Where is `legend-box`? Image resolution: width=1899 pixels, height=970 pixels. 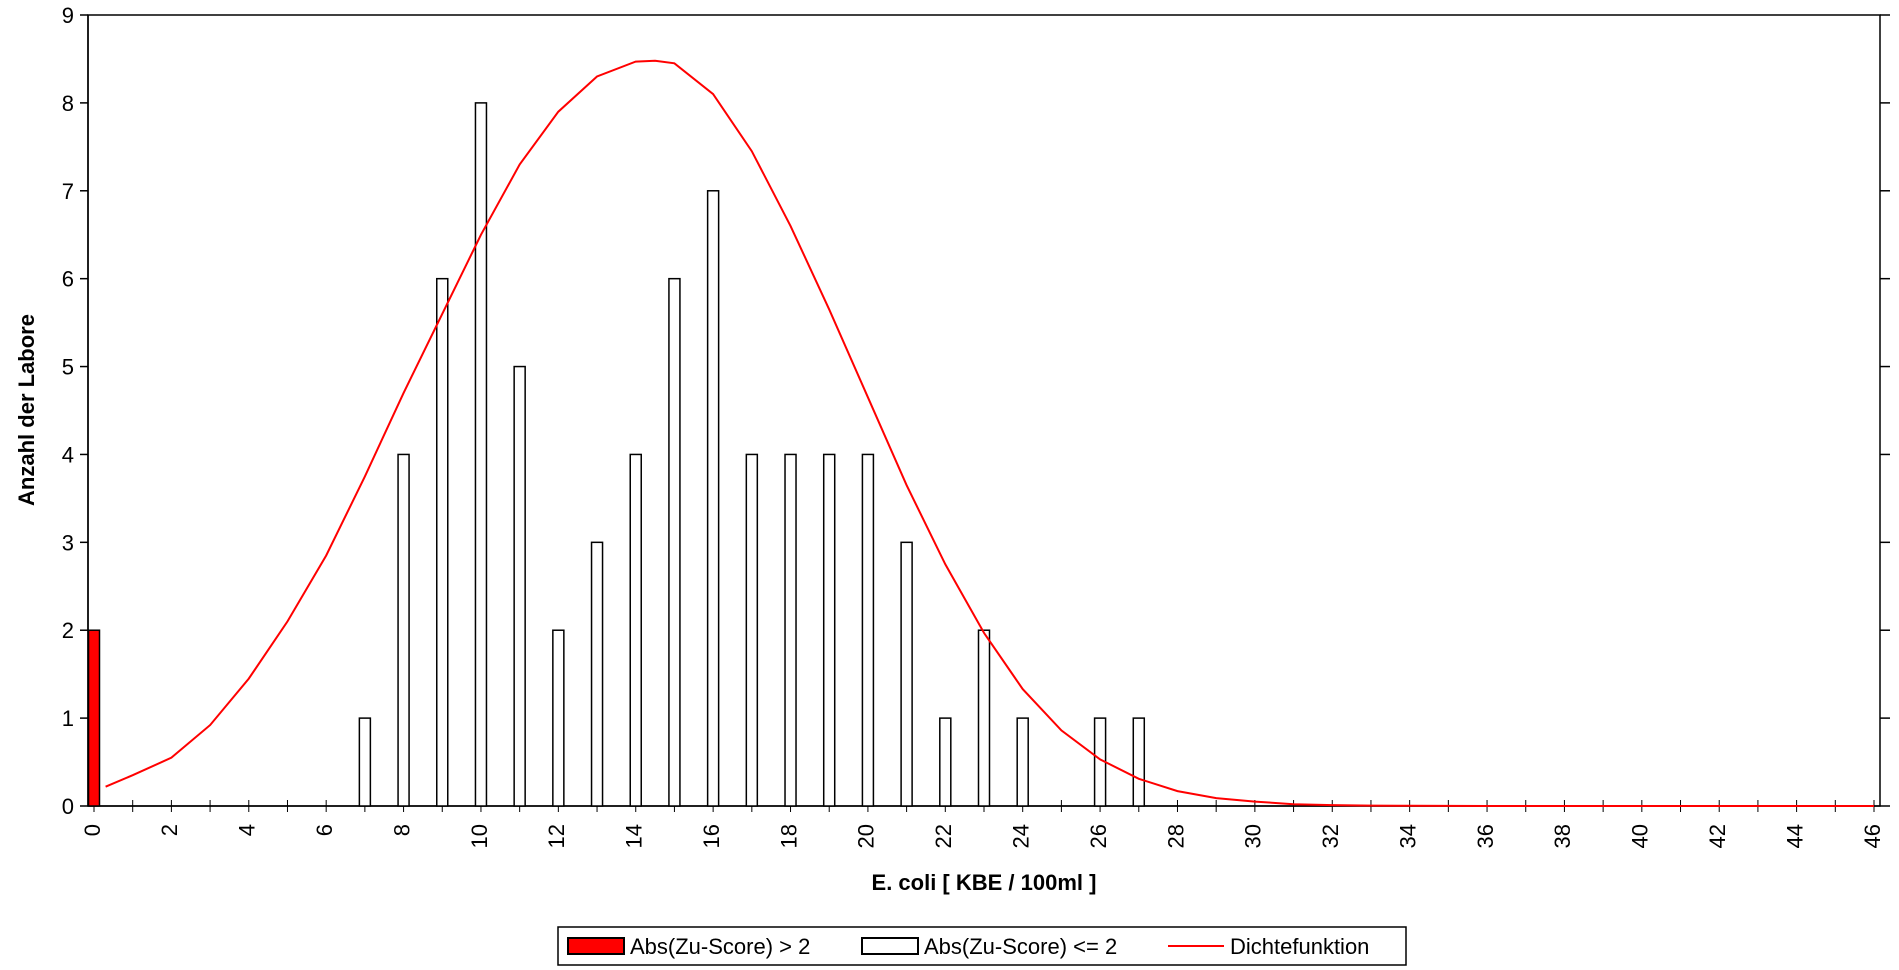
legend-box is located at coordinates (982, 946).